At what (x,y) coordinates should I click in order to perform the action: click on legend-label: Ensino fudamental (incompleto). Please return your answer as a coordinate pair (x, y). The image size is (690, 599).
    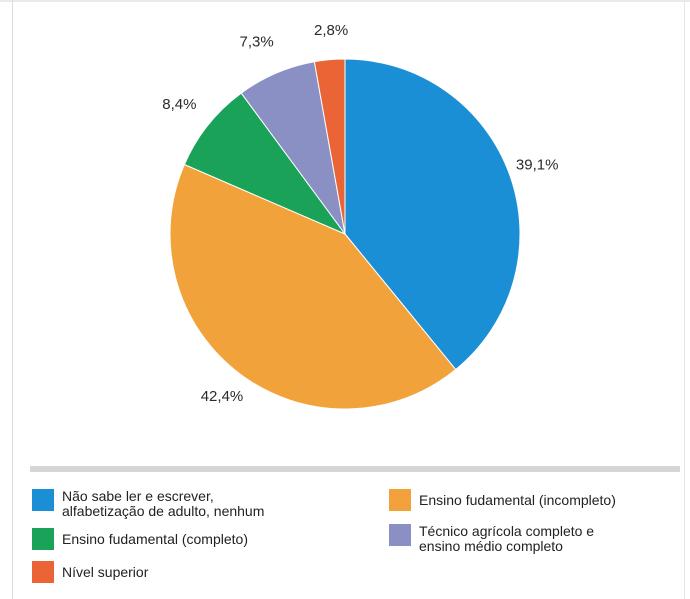
    Looking at the image, I should click on (517, 500).